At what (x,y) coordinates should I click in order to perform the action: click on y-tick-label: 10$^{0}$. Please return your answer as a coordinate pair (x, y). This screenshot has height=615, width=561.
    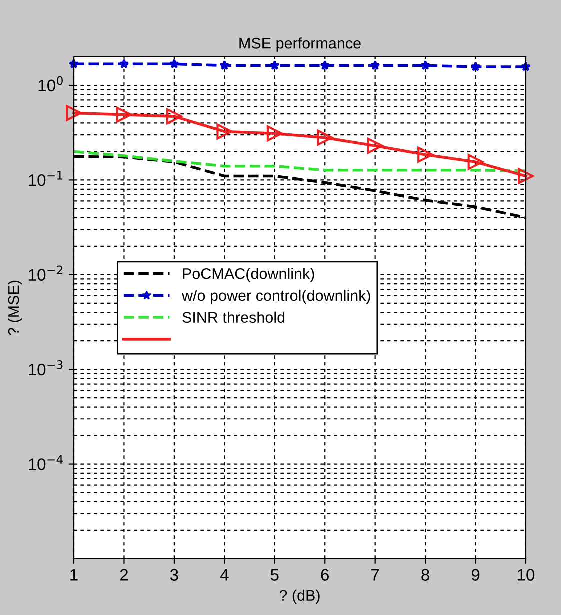
    Looking at the image, I should click on (50, 84).